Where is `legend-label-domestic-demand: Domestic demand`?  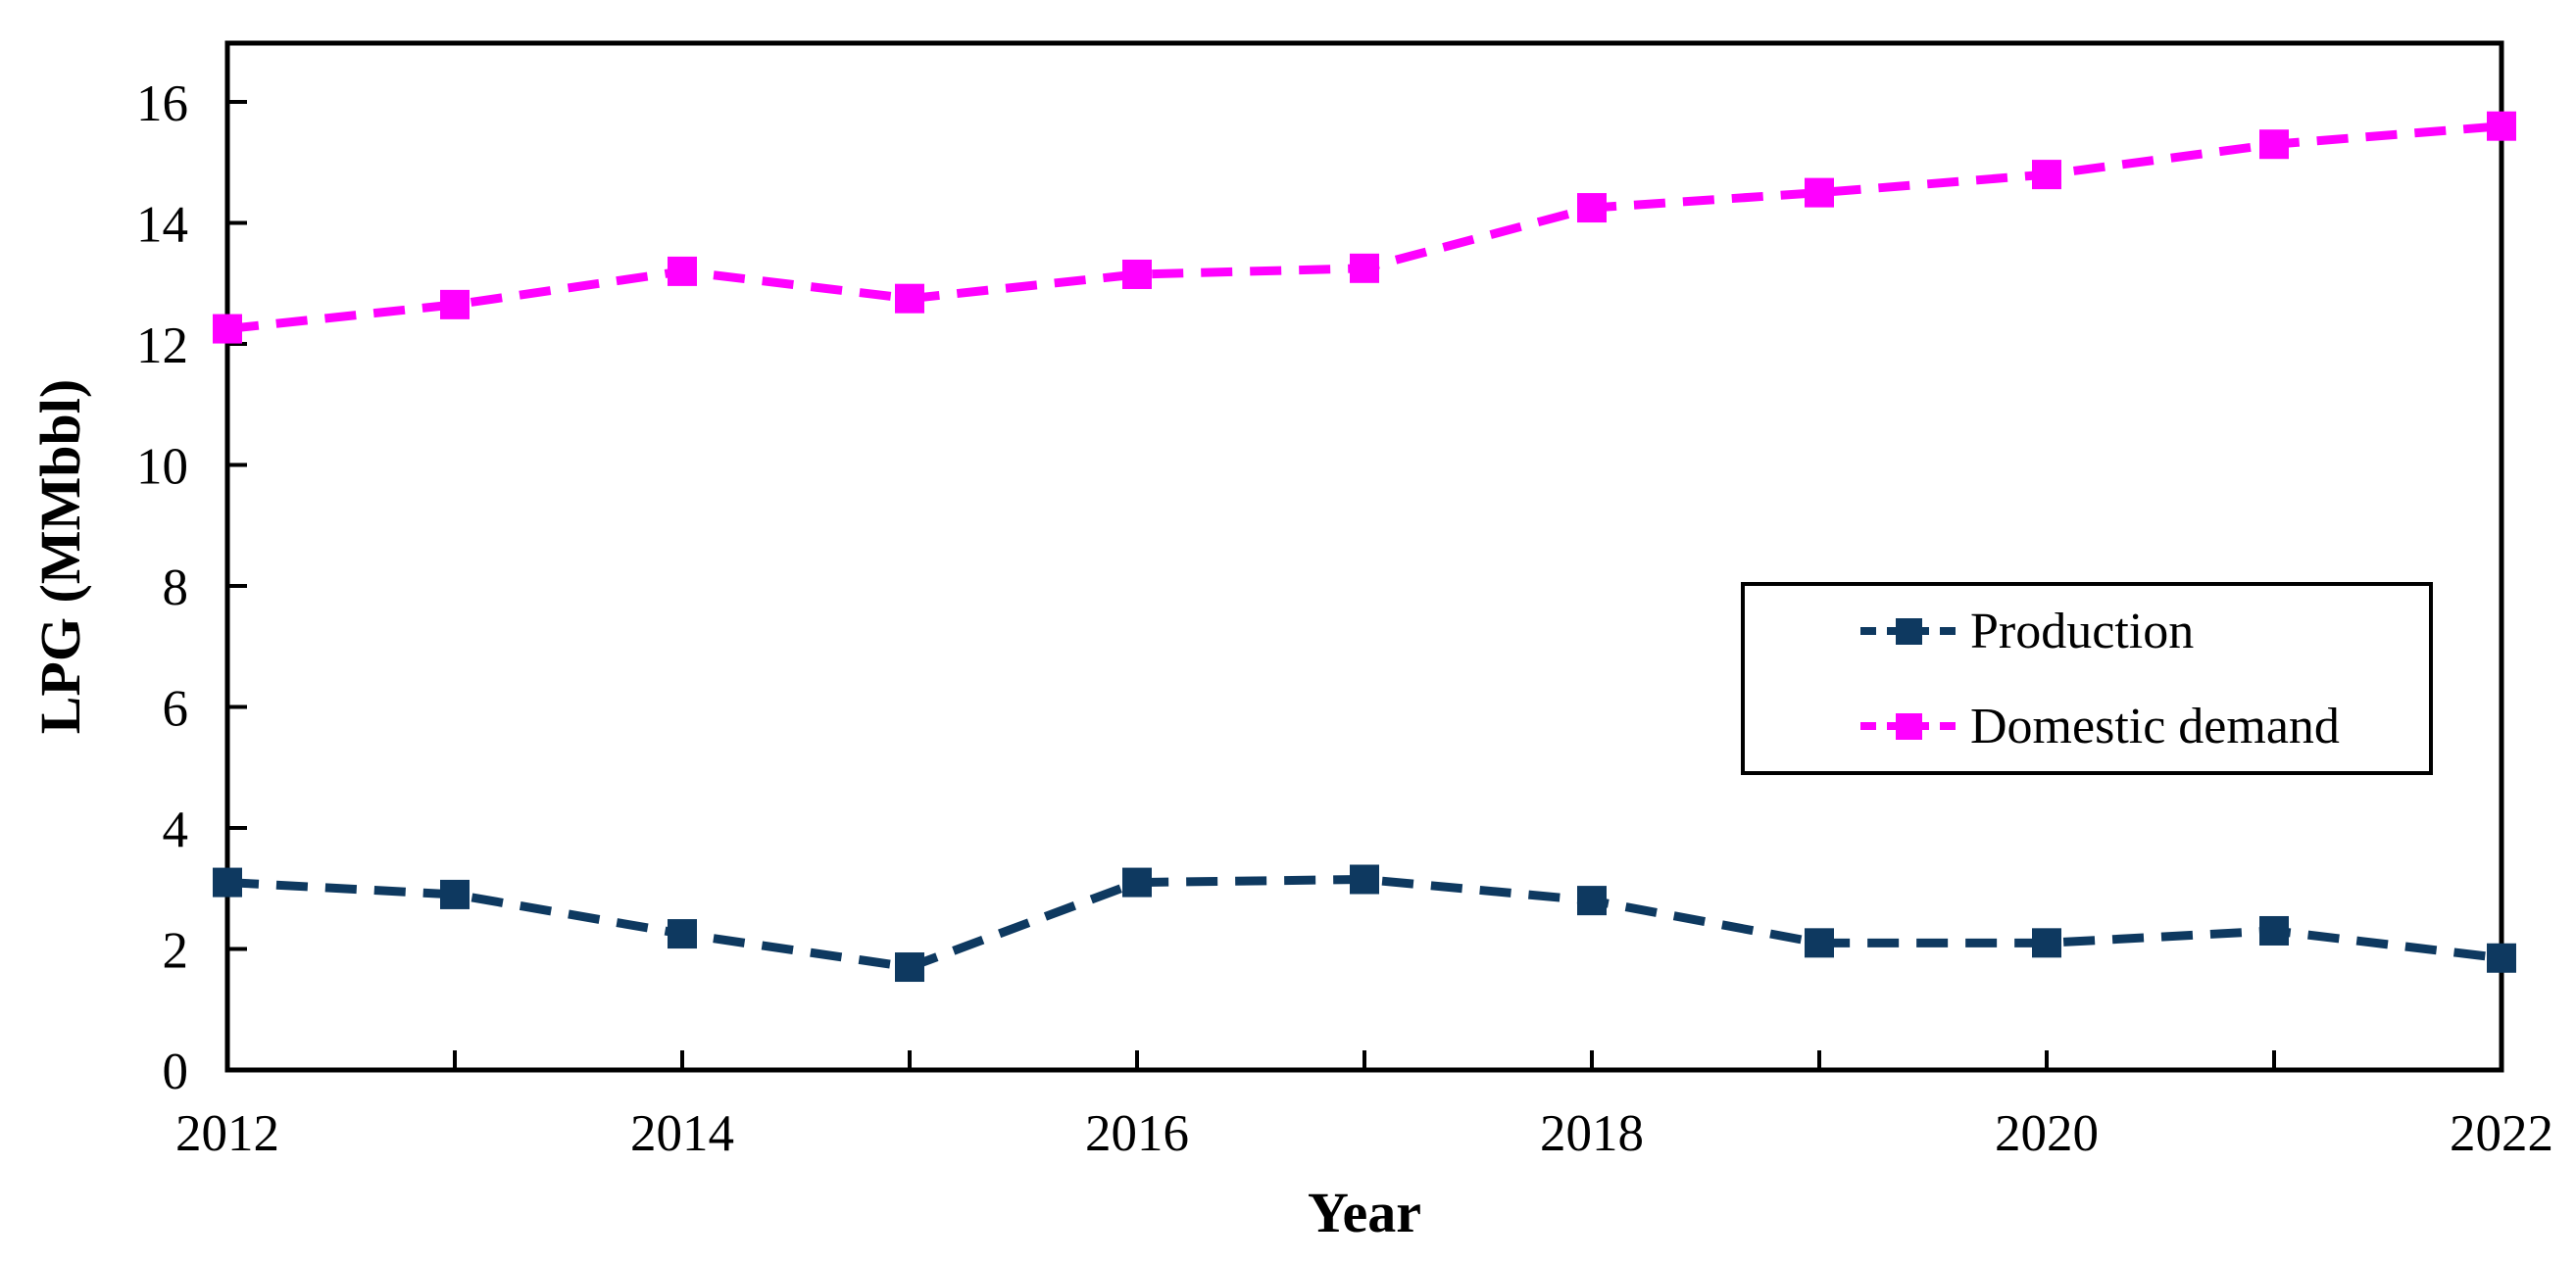 legend-label-domestic-demand: Domestic demand is located at coordinates (2155, 726).